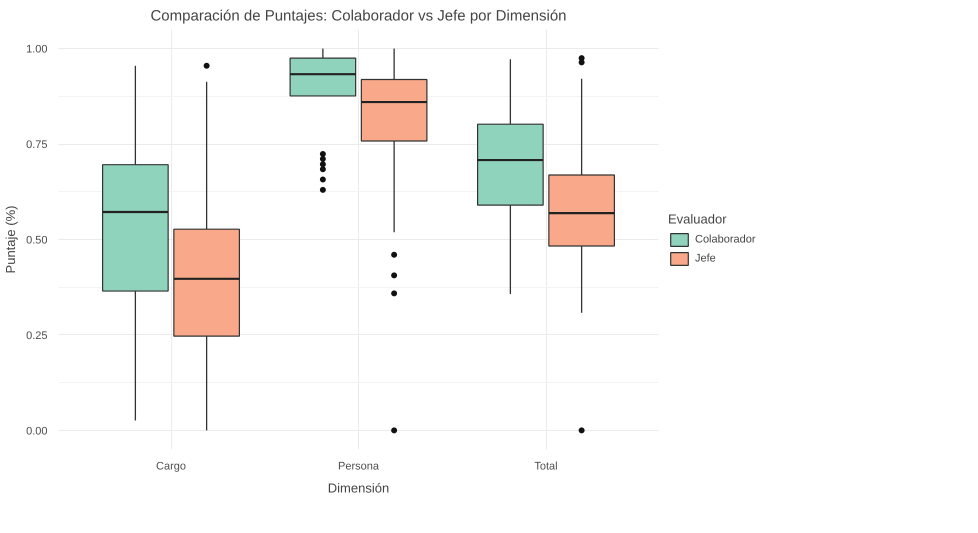 The height and width of the screenshot is (533, 978). Describe the element at coordinates (37, 145) in the screenshot. I see `y-tick-label: 0.75` at that location.